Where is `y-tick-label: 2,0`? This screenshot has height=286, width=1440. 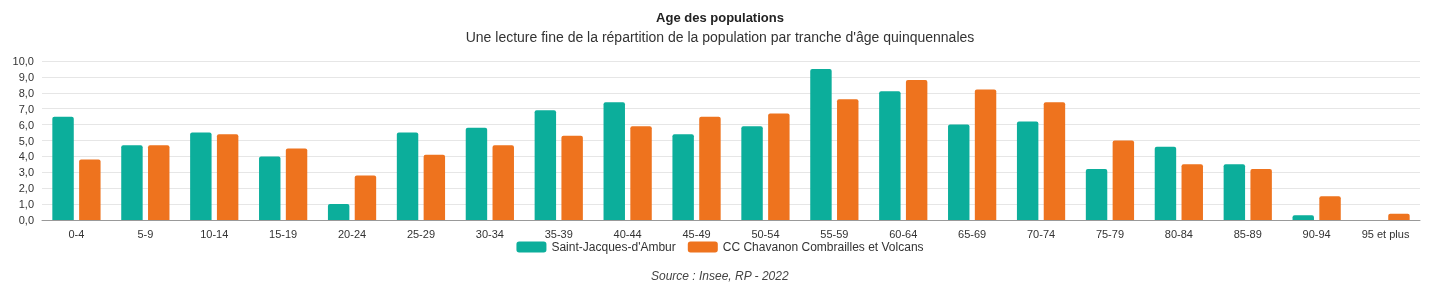 y-tick-label: 2,0 is located at coordinates (26, 188).